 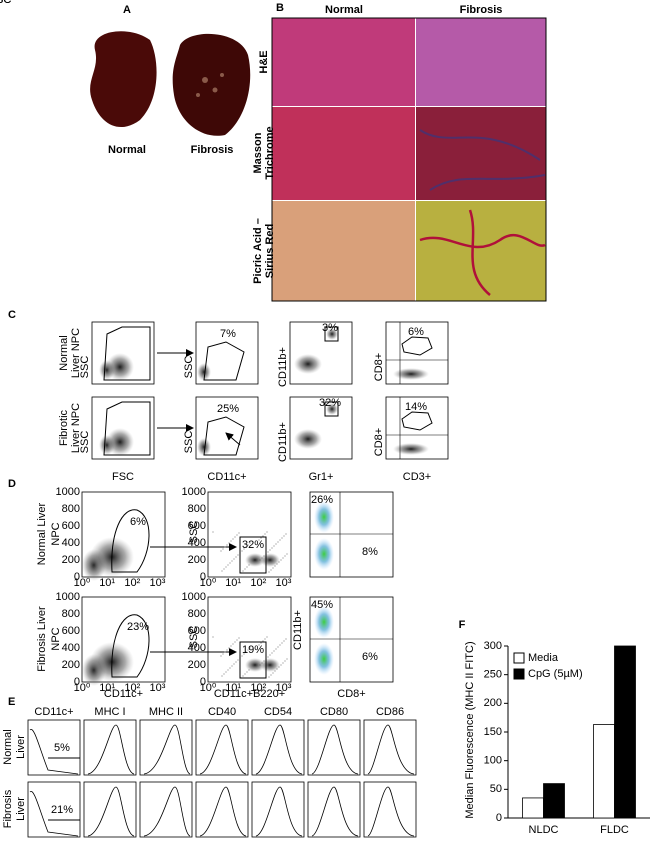 What do you see at coordinates (321, 477) in the screenshot?
I see `axis-label: Gr1+` at bounding box center [321, 477].